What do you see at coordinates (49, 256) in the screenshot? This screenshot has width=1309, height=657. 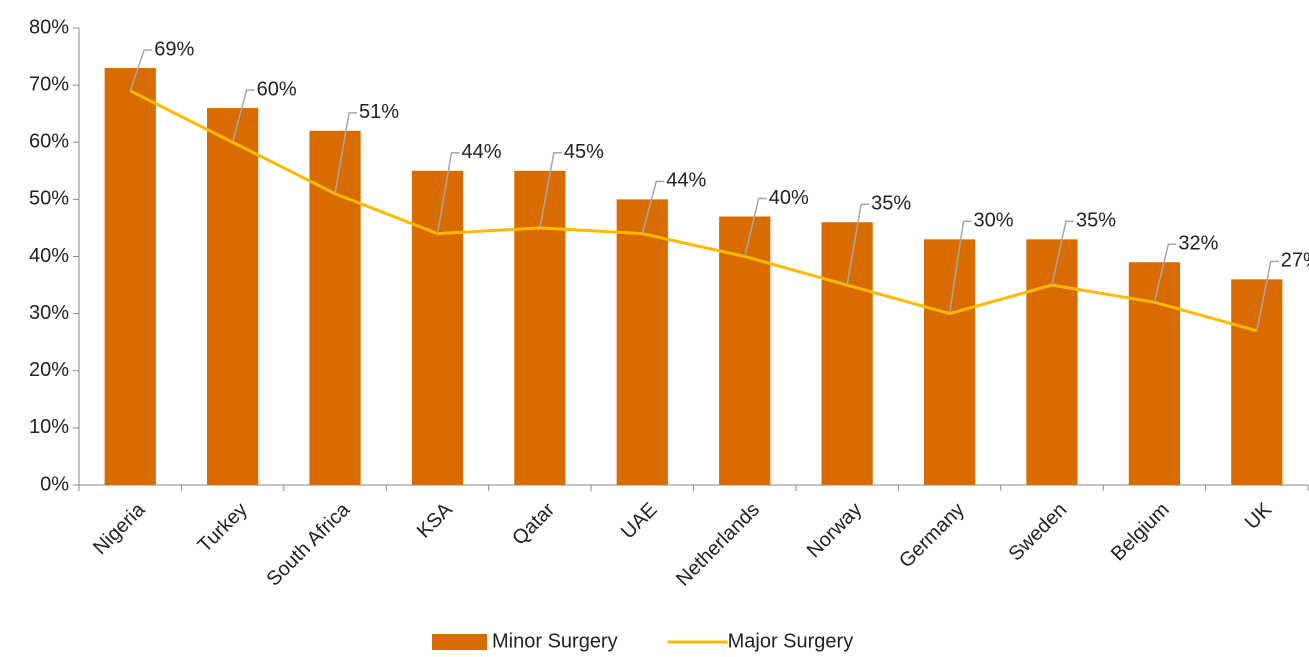 I see `y-tick-label: 40%` at bounding box center [49, 256].